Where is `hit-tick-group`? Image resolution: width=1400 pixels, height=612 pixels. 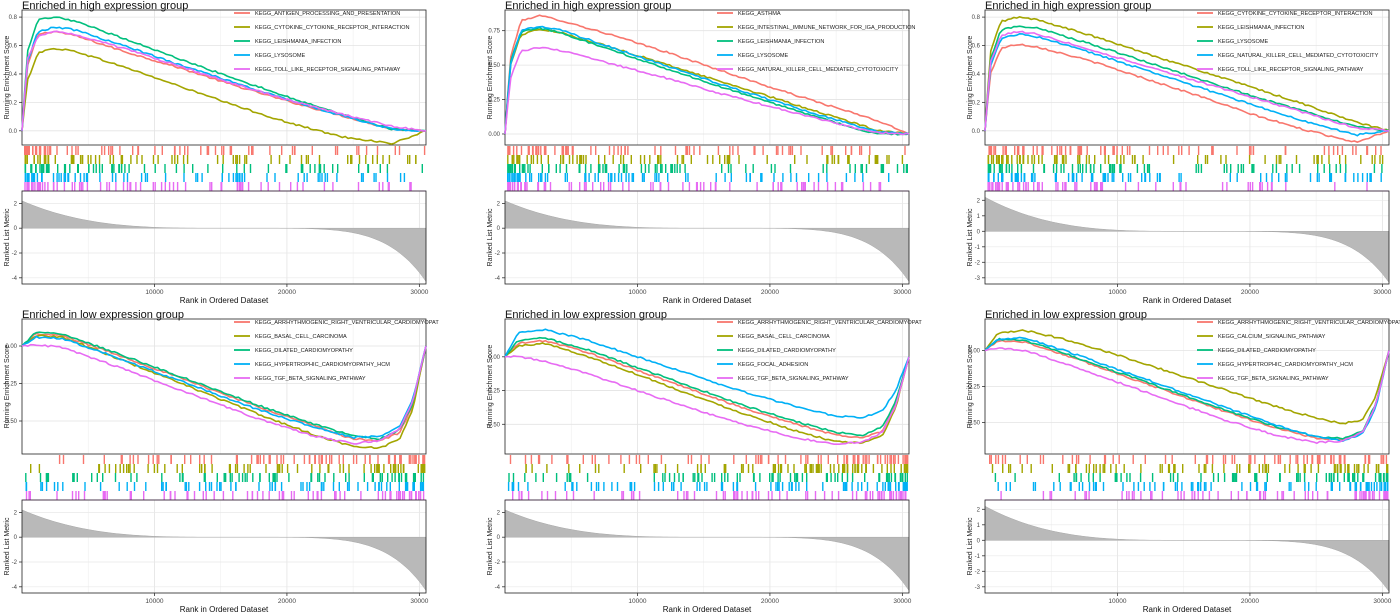
hit-tick-group is located at coordinates (1185, 150).